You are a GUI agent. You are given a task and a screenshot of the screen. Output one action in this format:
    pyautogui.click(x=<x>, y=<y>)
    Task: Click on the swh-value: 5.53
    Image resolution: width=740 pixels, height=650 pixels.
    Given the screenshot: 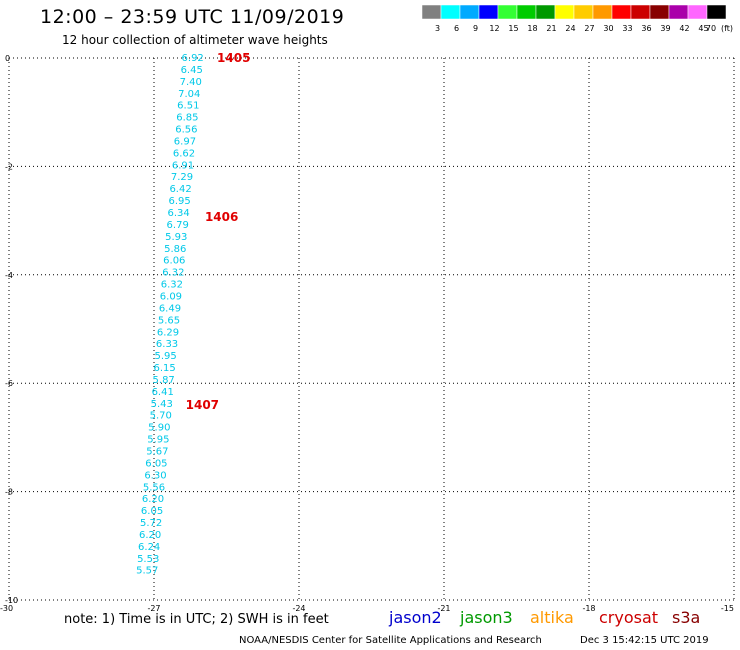 What is the action you would take?
    pyautogui.click(x=148, y=559)
    